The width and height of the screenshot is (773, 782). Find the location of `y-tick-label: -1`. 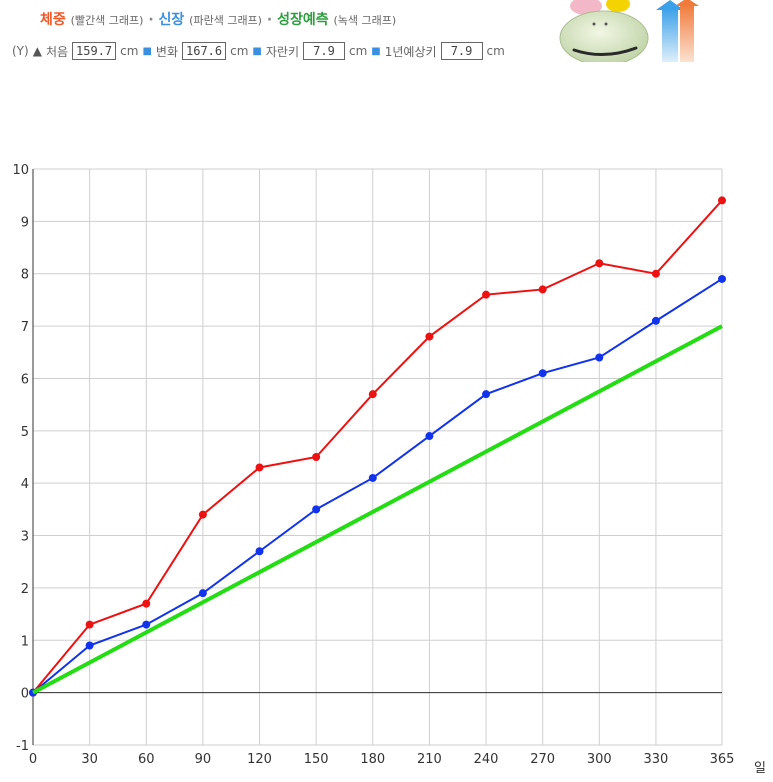

y-tick-label: -1 is located at coordinates (22, 746).